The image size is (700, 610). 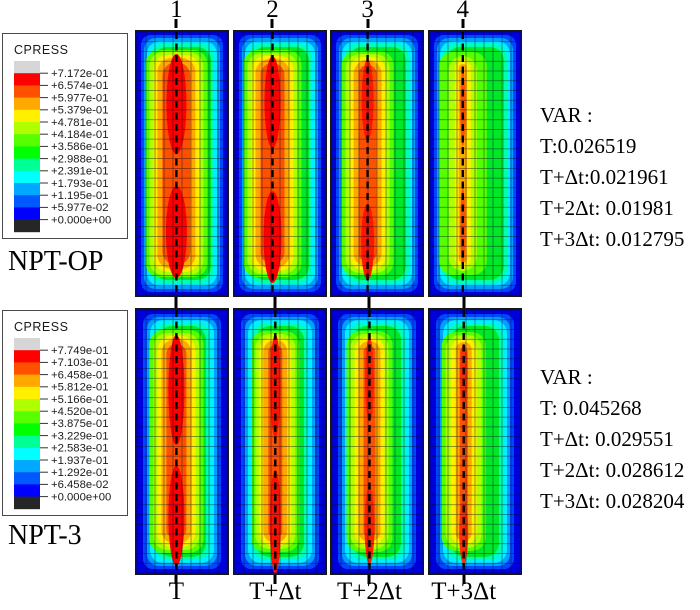 What do you see at coordinates (79, 363) in the screenshot?
I see `svg-text: +7.103e-01` at bounding box center [79, 363].